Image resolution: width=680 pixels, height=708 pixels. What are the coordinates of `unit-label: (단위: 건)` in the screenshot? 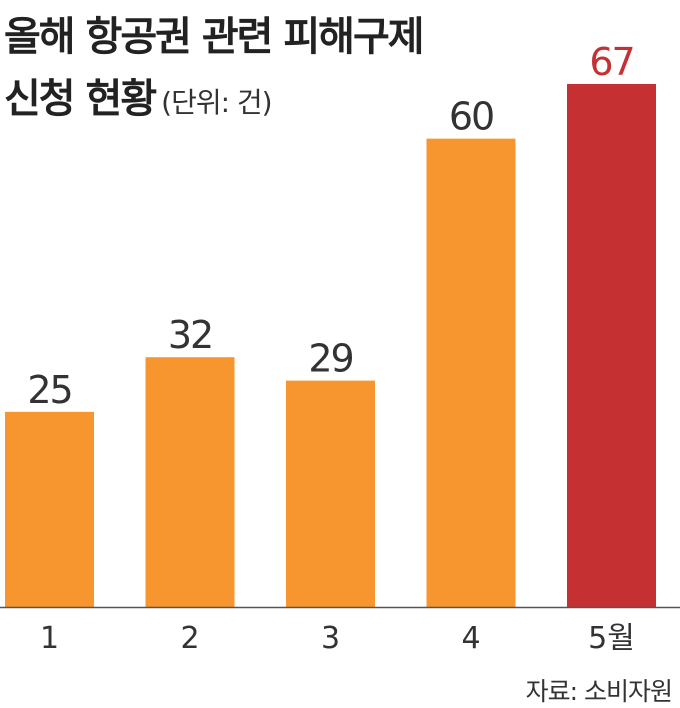 It's located at (216, 102).